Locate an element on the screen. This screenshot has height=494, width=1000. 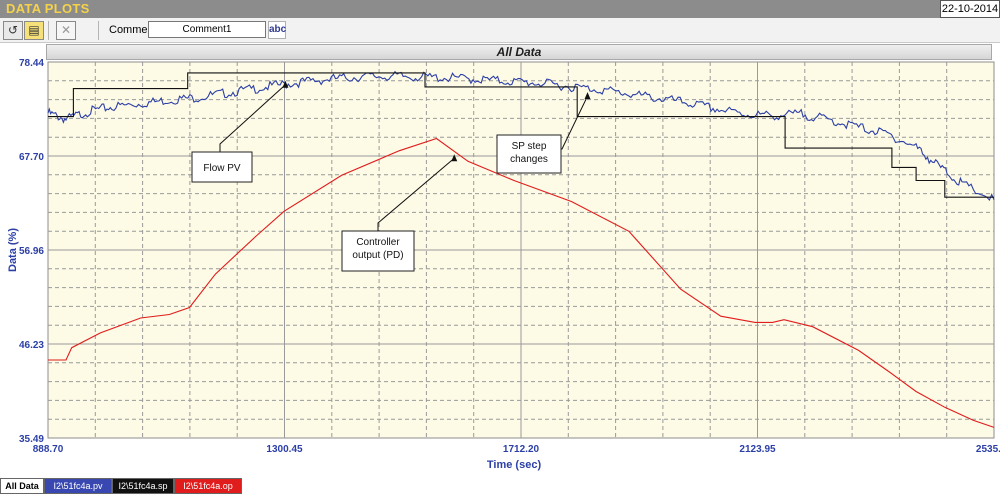
close-button: ✕ is located at coordinates (66, 30).